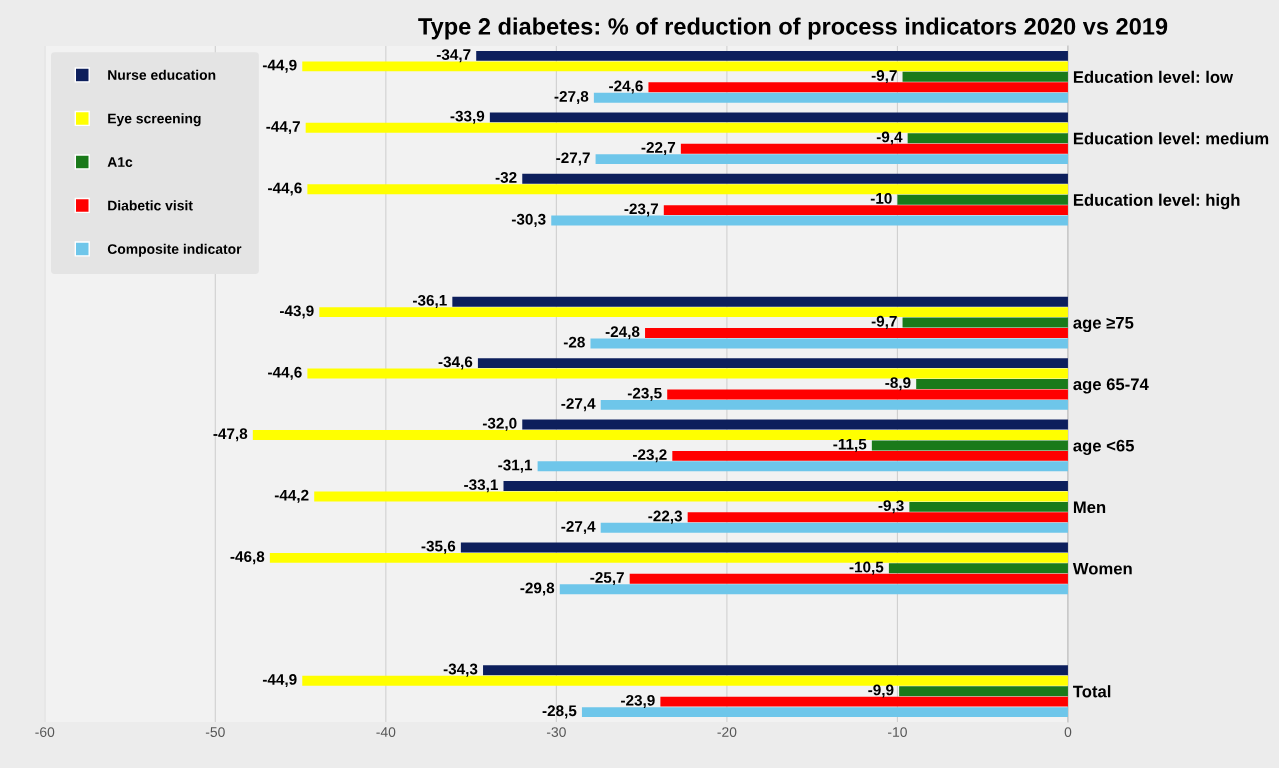 The width and height of the screenshot is (1279, 768). I want to click on data-label: -24,6, so click(626, 87).